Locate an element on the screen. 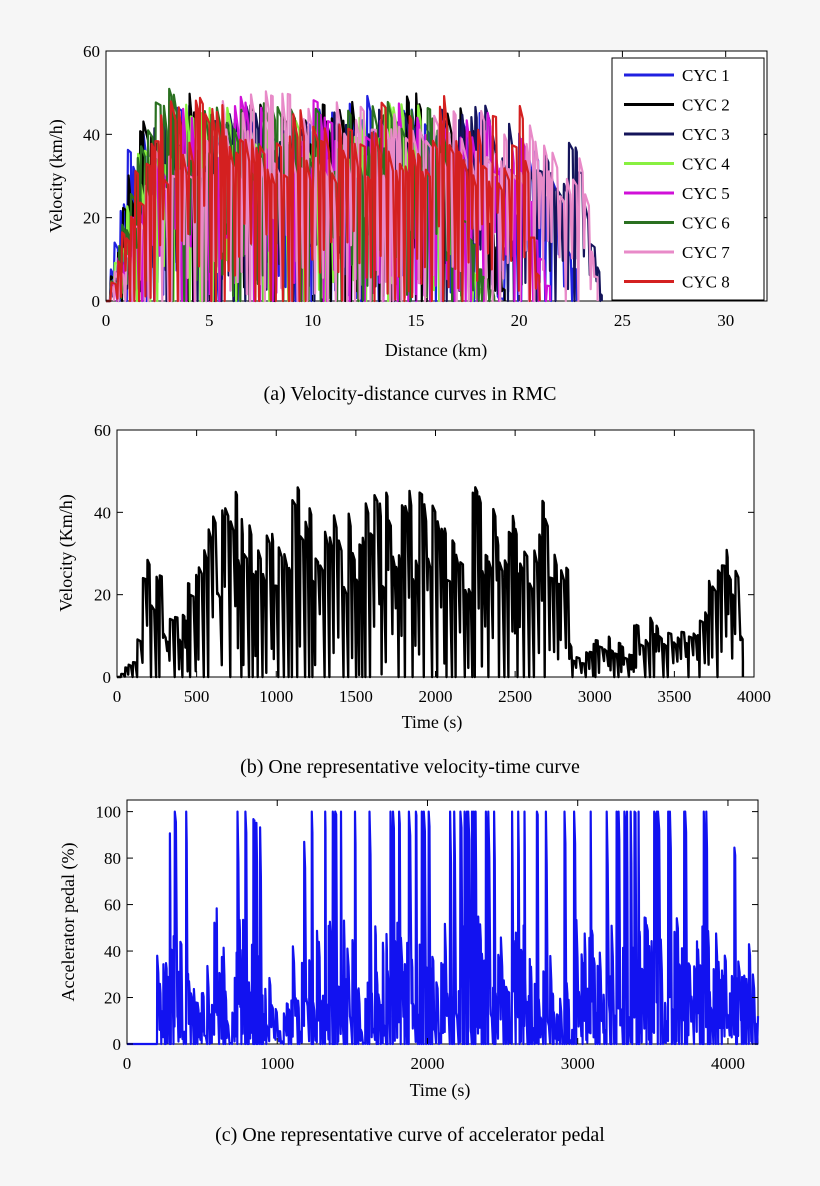 The width and height of the screenshot is (820, 1186). legend-label: CYC 6 is located at coordinates (706, 223).